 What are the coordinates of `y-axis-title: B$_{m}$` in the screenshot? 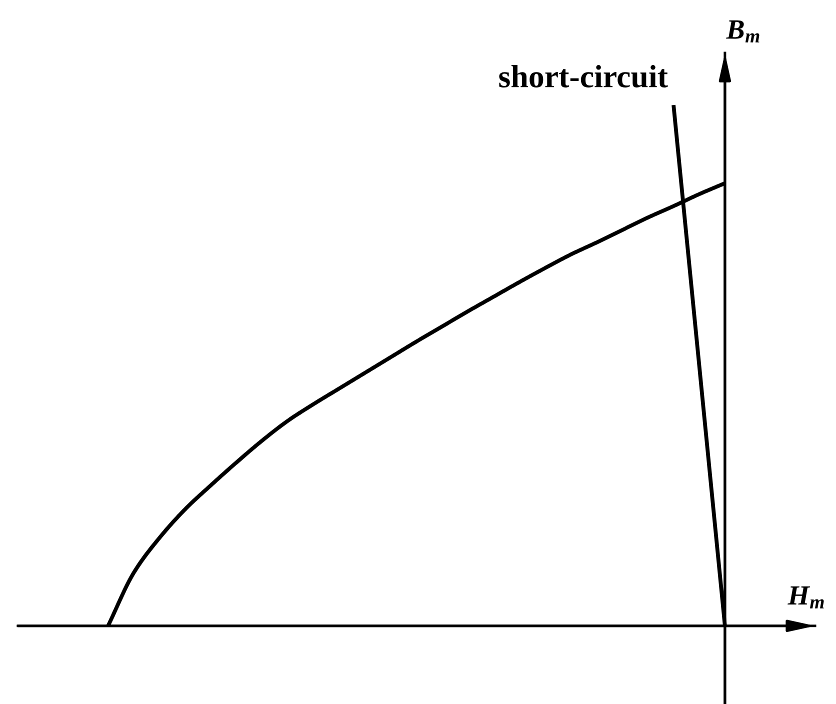 It's located at (743, 31).